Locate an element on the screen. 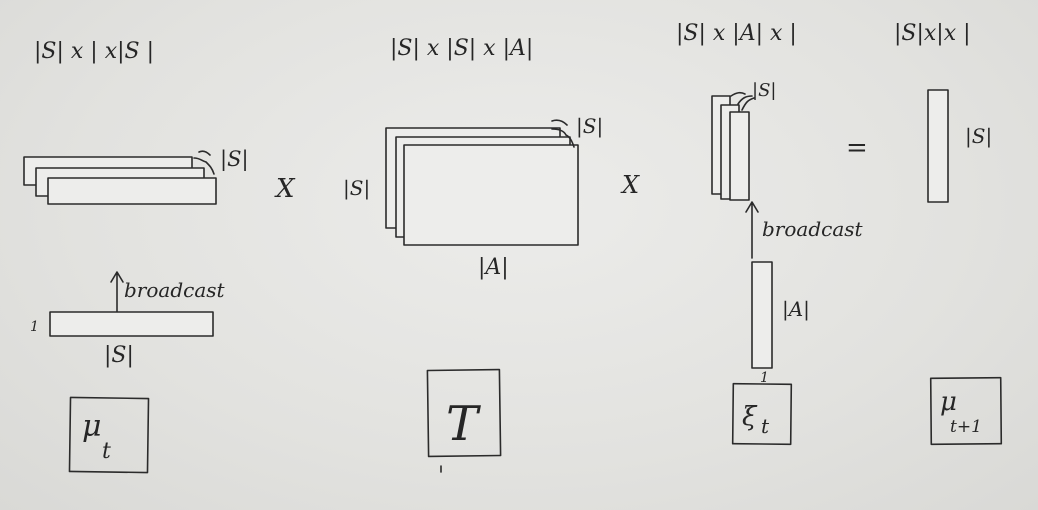 The height and width of the screenshot is (510, 1038). xi-column-vector is located at coordinates (762, 315).